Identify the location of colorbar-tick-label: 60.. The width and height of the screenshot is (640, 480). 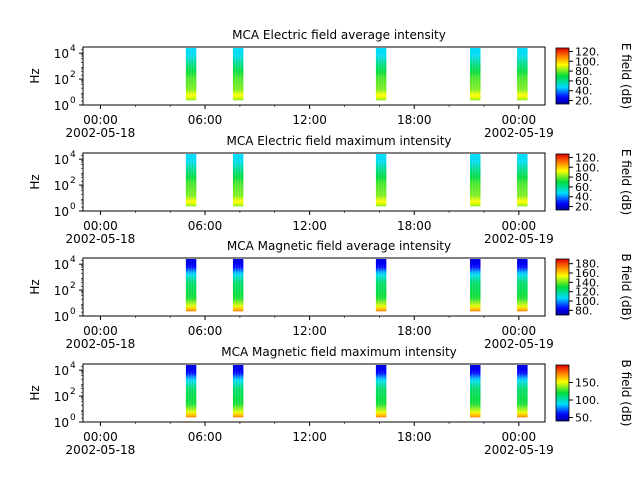
(584, 81).